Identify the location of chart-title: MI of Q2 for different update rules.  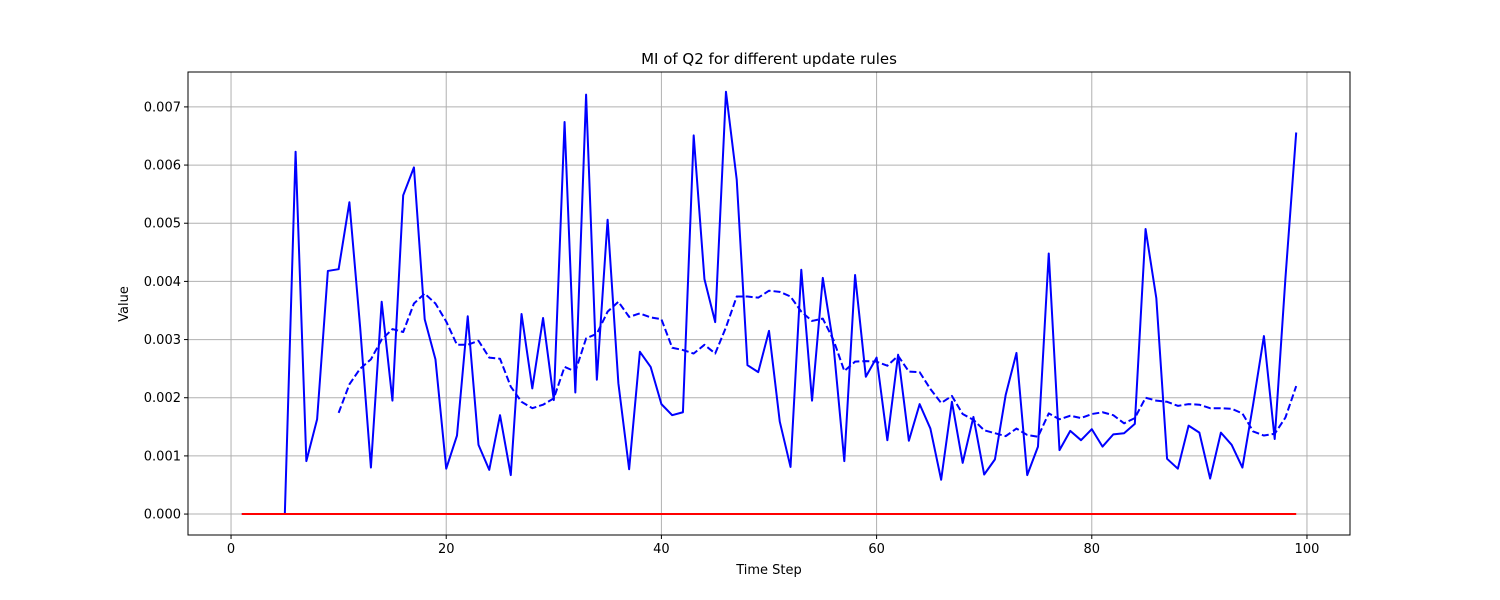
(769, 59).